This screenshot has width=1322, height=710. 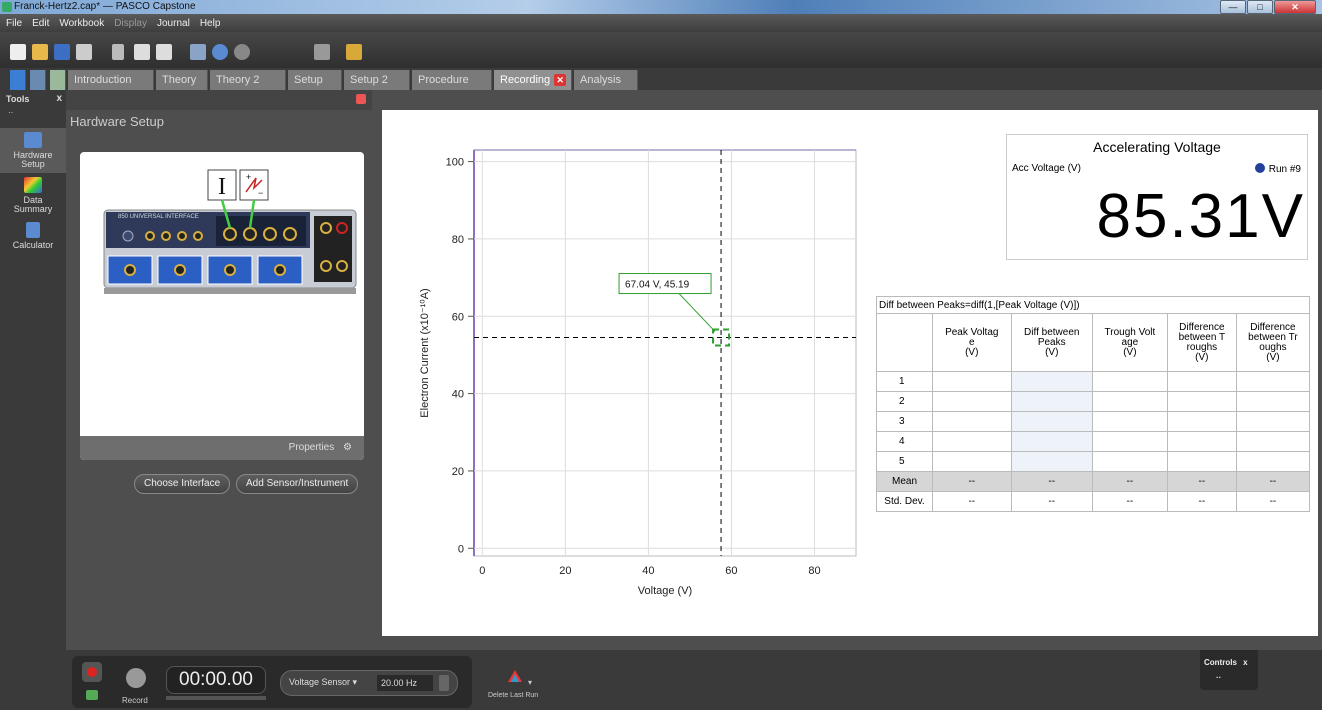 I want to click on current-sensor-symbol: I, so click(x=222, y=187).